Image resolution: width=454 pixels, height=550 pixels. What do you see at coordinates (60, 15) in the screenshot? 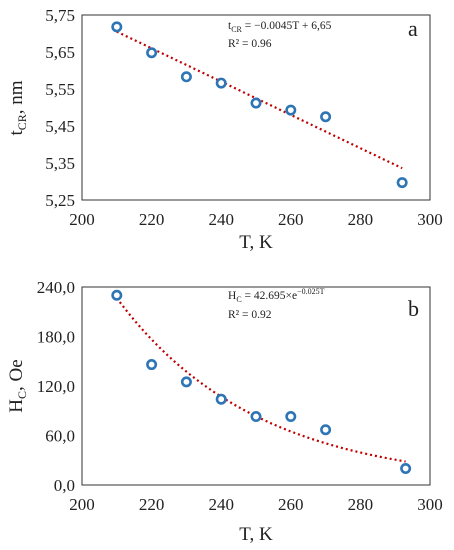
I see `y-tick-label: 5,75` at bounding box center [60, 15].